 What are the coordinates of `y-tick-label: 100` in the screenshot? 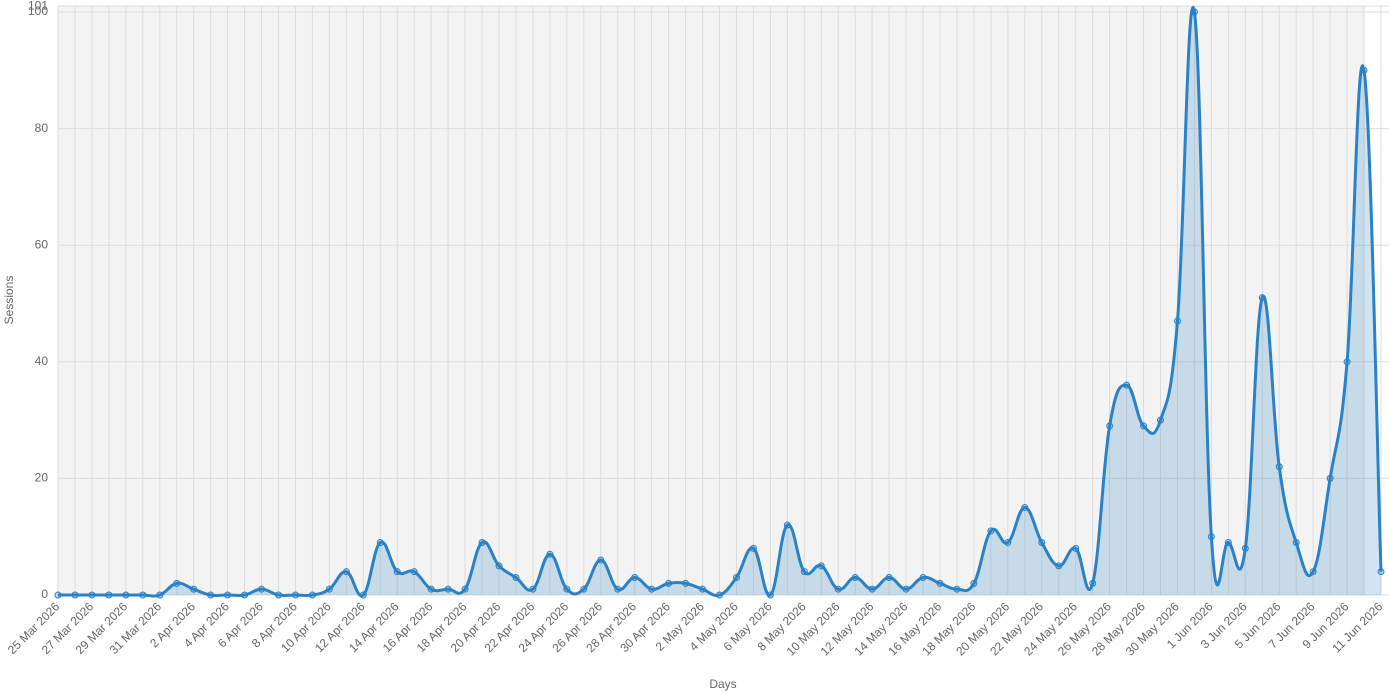 It's located at (38, 11).